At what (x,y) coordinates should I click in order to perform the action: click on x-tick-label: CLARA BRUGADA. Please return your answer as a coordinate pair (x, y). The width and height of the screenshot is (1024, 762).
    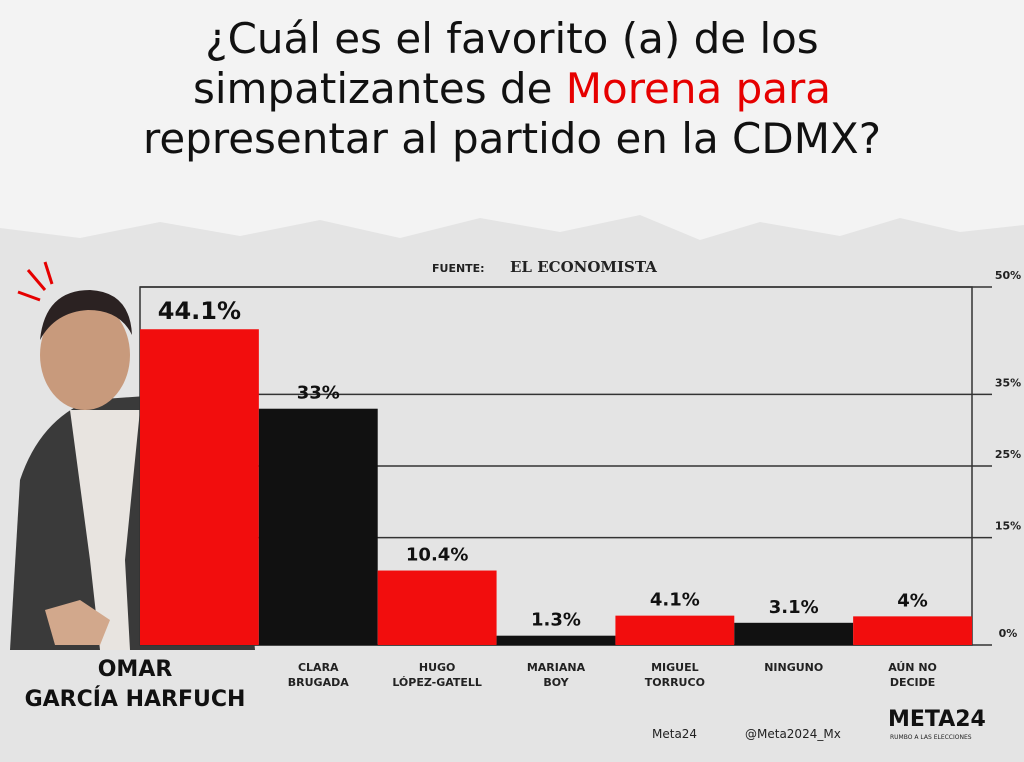
    Looking at the image, I should click on (318, 675).